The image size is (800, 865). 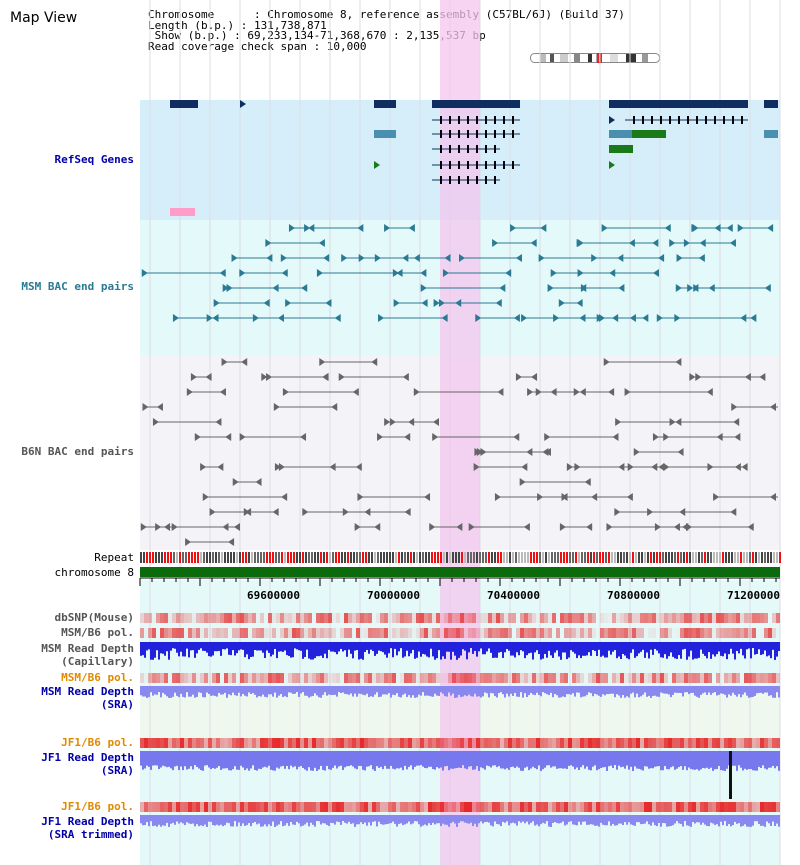 I want to click on depth-spike, so click(x=730, y=775).